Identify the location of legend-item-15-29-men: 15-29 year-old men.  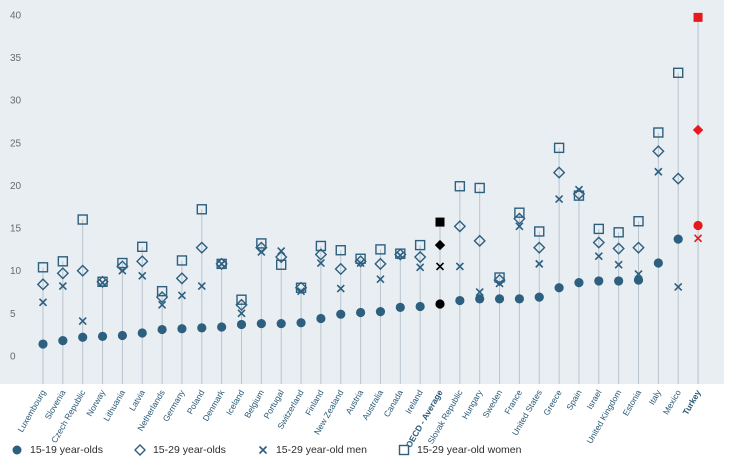
(311, 450).